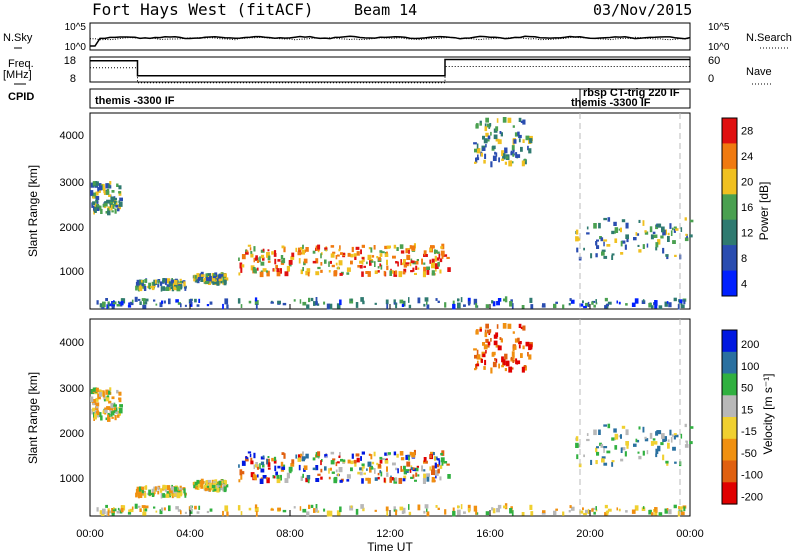 Image resolution: width=800 pixels, height=554 pixels. What do you see at coordinates (729, 207) in the screenshot?
I see `power-colorbar-frame` at bounding box center [729, 207].